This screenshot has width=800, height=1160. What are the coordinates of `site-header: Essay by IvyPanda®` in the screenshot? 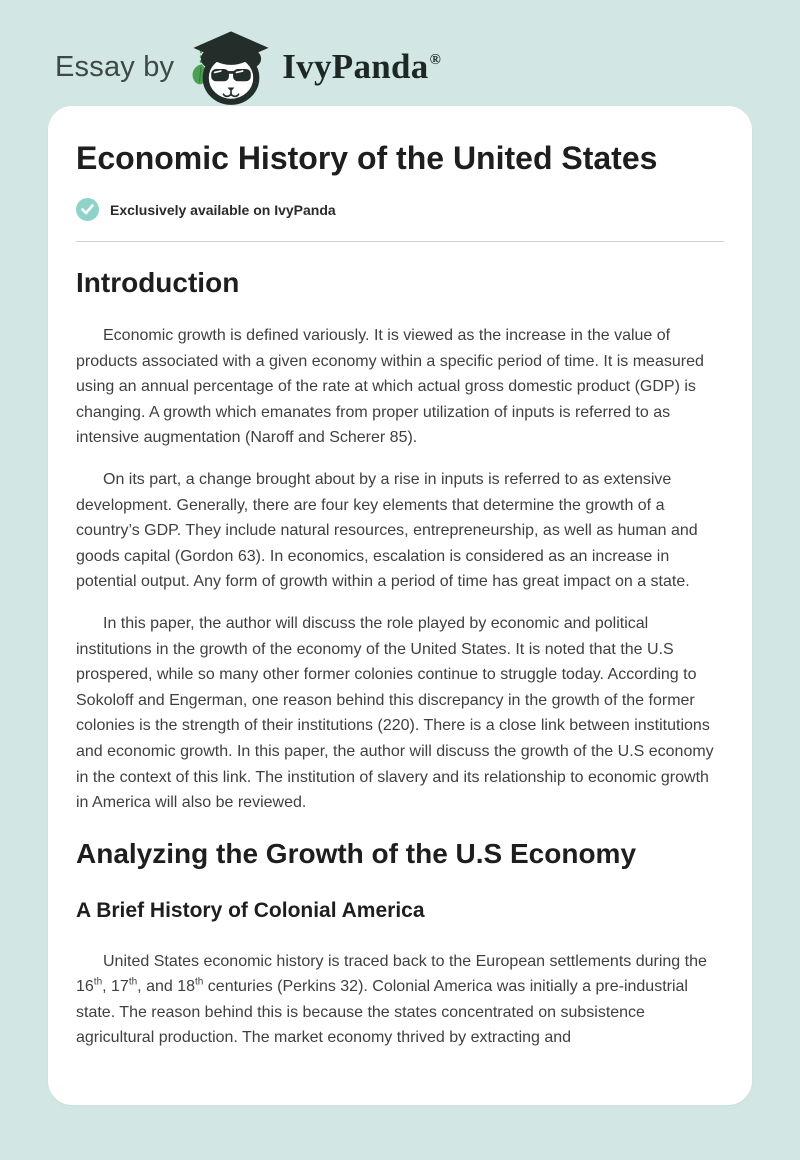 It's located at (400, 53).